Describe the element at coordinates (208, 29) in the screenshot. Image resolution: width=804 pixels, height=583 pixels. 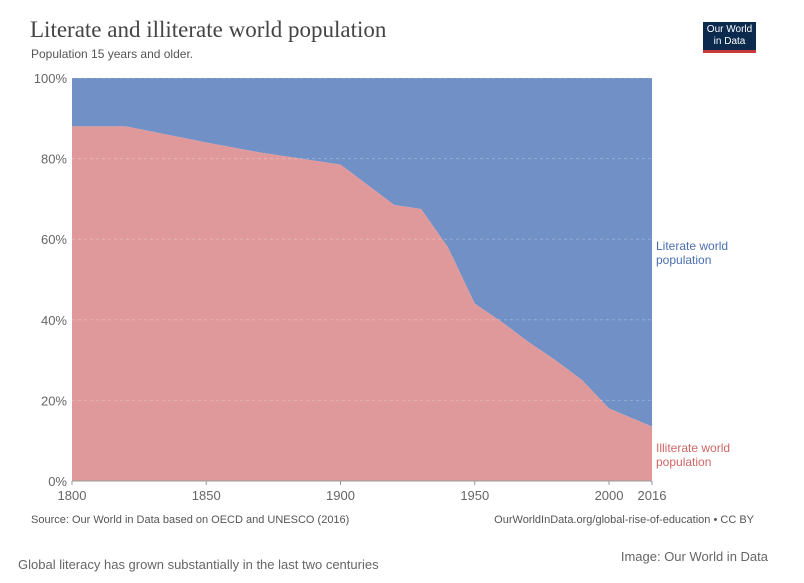
I see `chart-title: Literate and illiterate world population` at that location.